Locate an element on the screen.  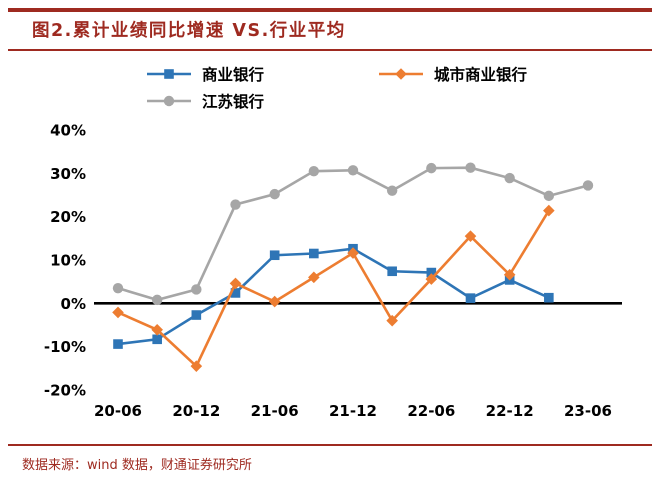
series-commercial-banks is located at coordinates (333, 296).